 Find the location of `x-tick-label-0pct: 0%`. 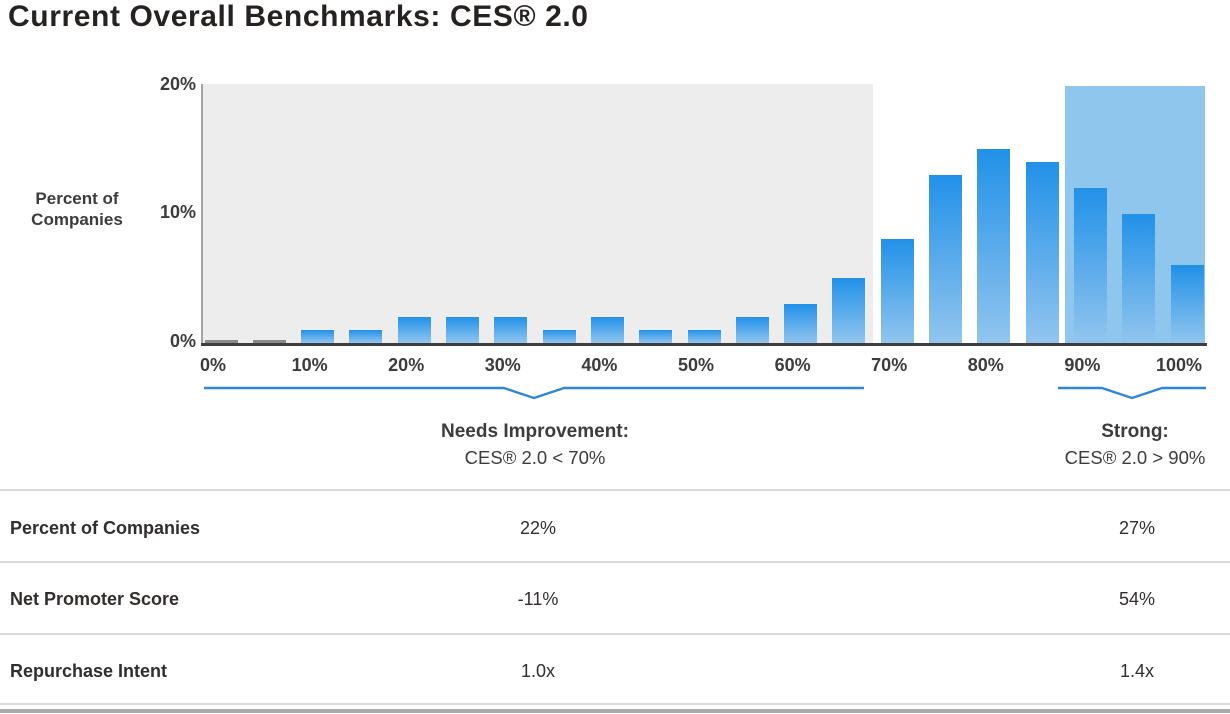

x-tick-label-0pct: 0% is located at coordinates (212, 365).